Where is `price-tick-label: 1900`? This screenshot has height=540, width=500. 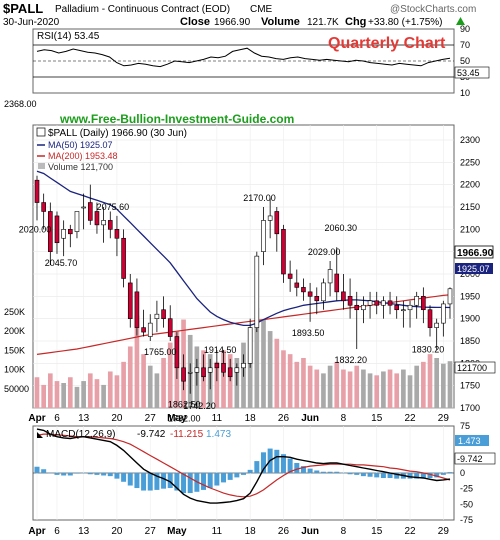
price-tick-label: 1900 is located at coordinates (470, 319).